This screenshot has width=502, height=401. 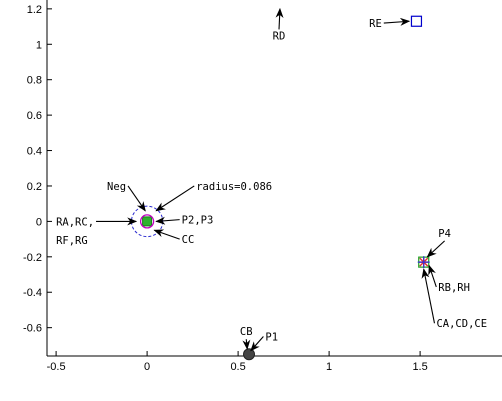 I want to click on annotation-label: Neg, so click(x=116, y=187).